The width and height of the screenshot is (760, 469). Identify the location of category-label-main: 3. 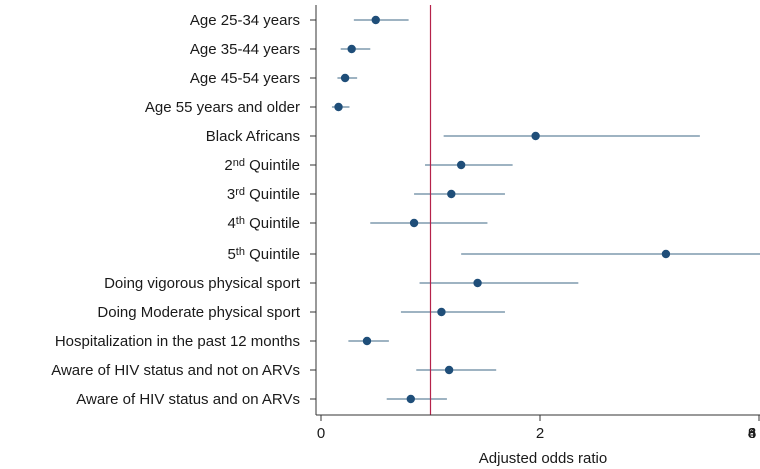
(231, 194).